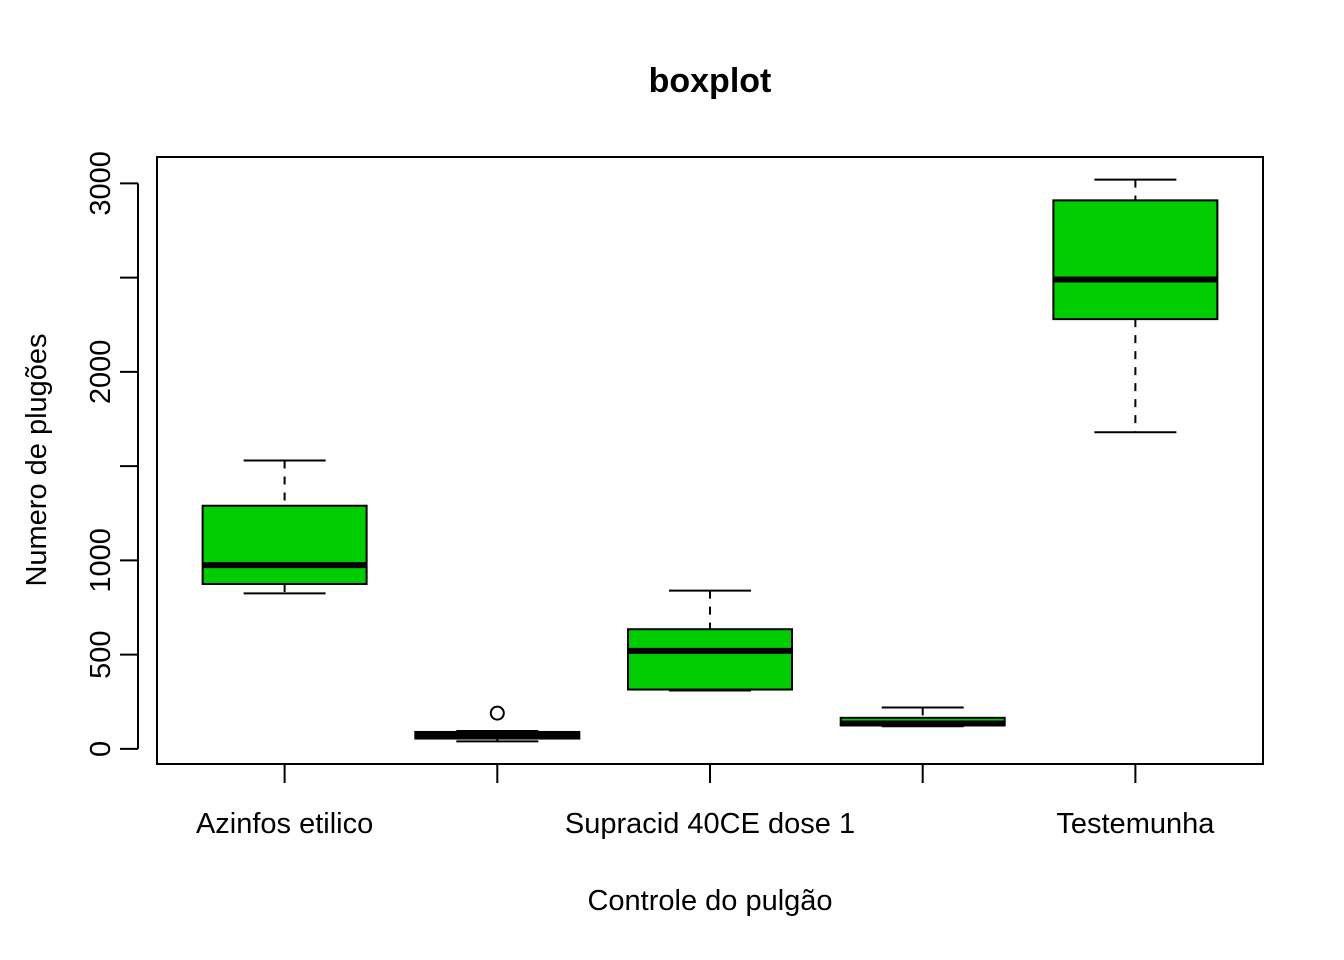 The image size is (1344, 960). Describe the element at coordinates (497, 713) in the screenshot. I see `outlier-point` at that location.